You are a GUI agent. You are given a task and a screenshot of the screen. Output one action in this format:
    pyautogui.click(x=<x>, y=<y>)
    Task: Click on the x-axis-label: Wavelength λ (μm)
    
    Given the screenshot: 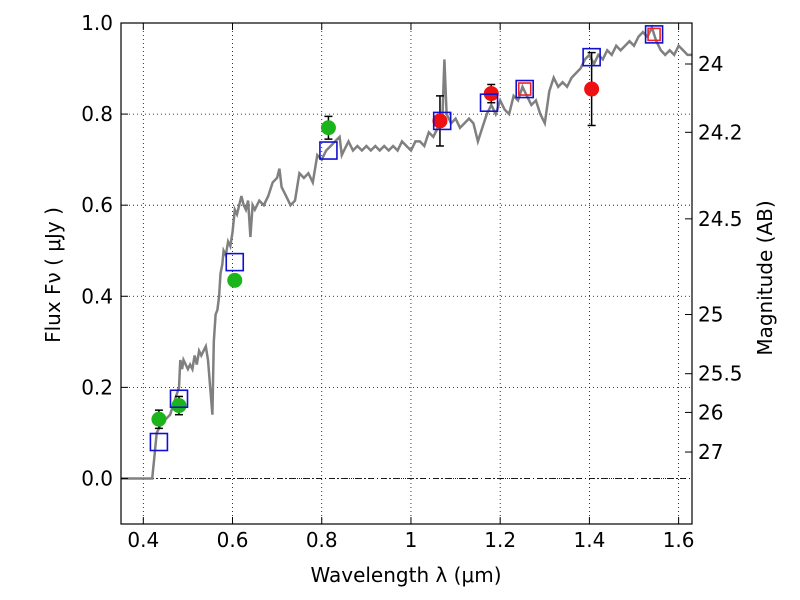 What is the action you would take?
    pyautogui.click(x=405, y=575)
    